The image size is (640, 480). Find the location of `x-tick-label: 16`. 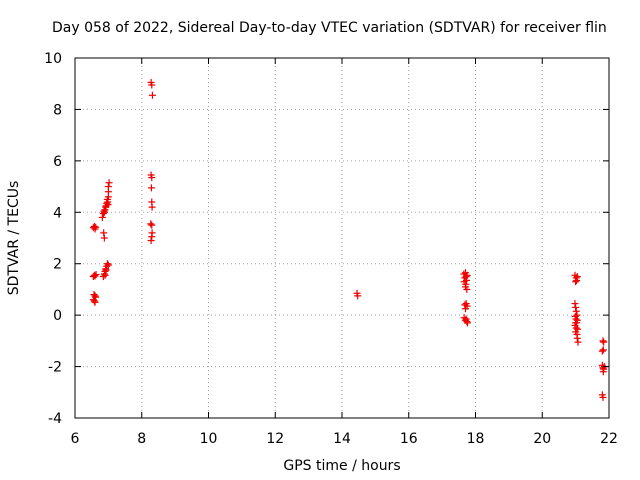

x-tick-label: 16 is located at coordinates (409, 439).